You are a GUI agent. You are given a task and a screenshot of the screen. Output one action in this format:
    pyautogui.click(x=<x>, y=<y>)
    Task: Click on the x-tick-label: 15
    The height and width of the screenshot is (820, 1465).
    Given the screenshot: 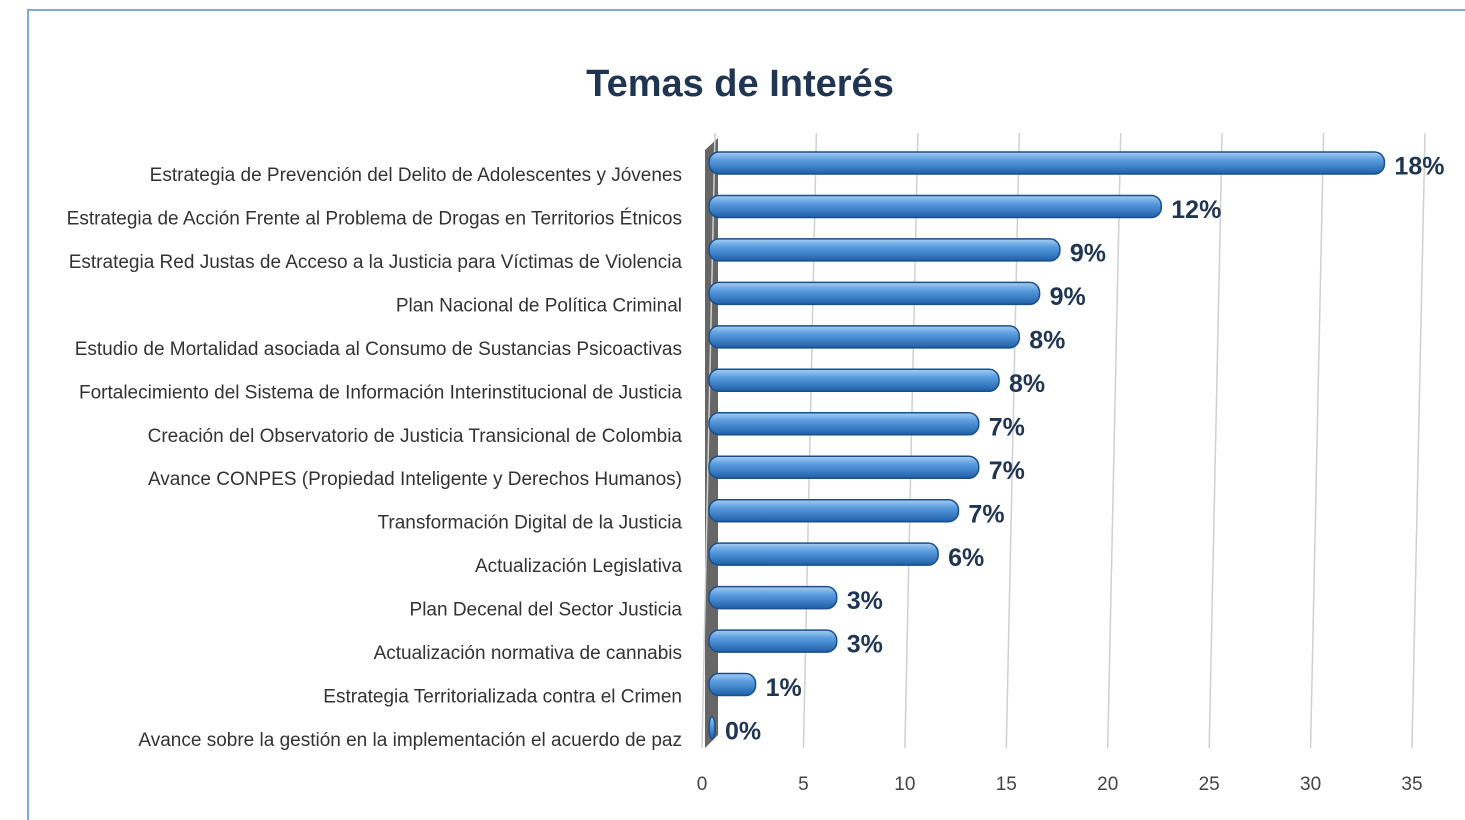 What is the action you would take?
    pyautogui.click(x=1006, y=784)
    